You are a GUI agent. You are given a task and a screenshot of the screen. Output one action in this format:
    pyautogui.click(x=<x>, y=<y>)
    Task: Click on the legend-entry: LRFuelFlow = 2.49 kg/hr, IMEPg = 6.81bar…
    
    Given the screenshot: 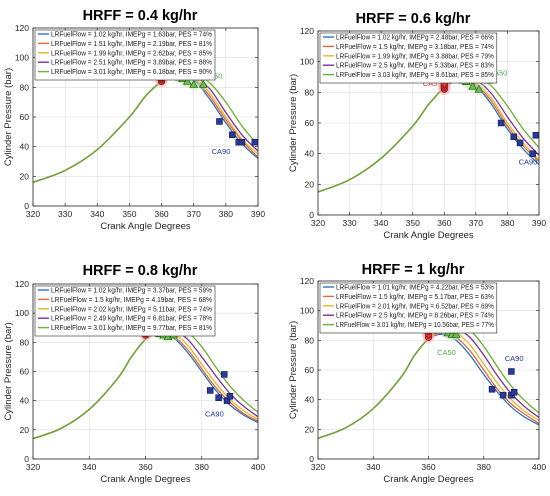 What is the action you would take?
    pyautogui.click(x=131, y=318)
    